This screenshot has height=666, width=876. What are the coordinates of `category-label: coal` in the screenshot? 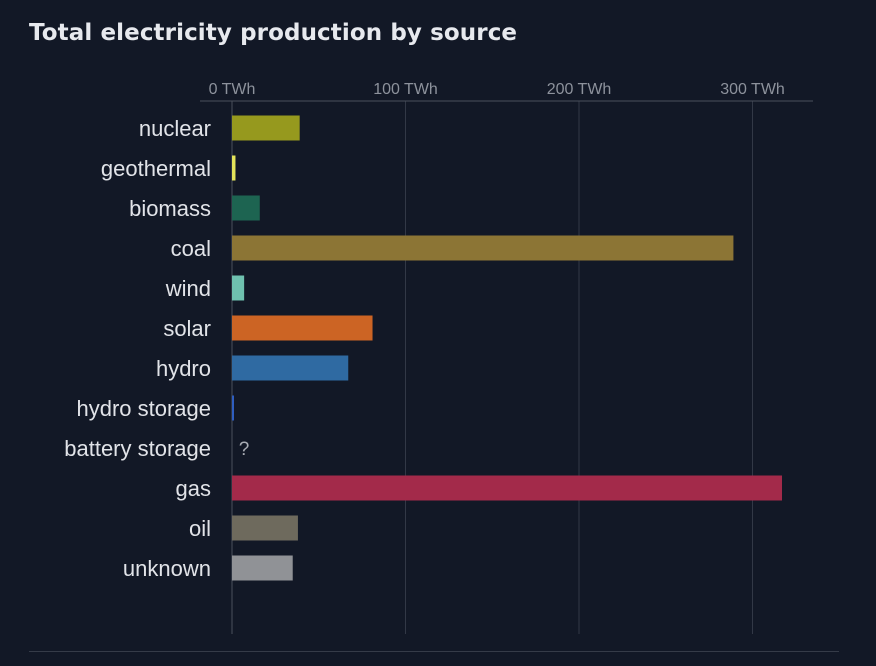 It's located at (191, 248).